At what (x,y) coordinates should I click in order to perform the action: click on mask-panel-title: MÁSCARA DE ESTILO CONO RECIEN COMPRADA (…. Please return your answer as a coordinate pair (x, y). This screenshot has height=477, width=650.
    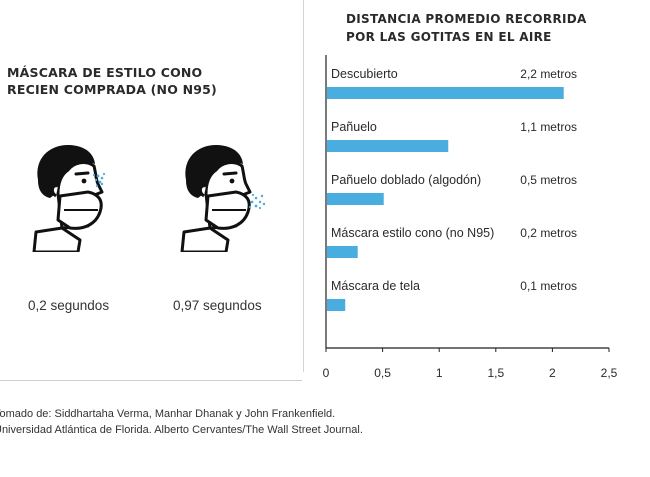
    Looking at the image, I should click on (137, 81).